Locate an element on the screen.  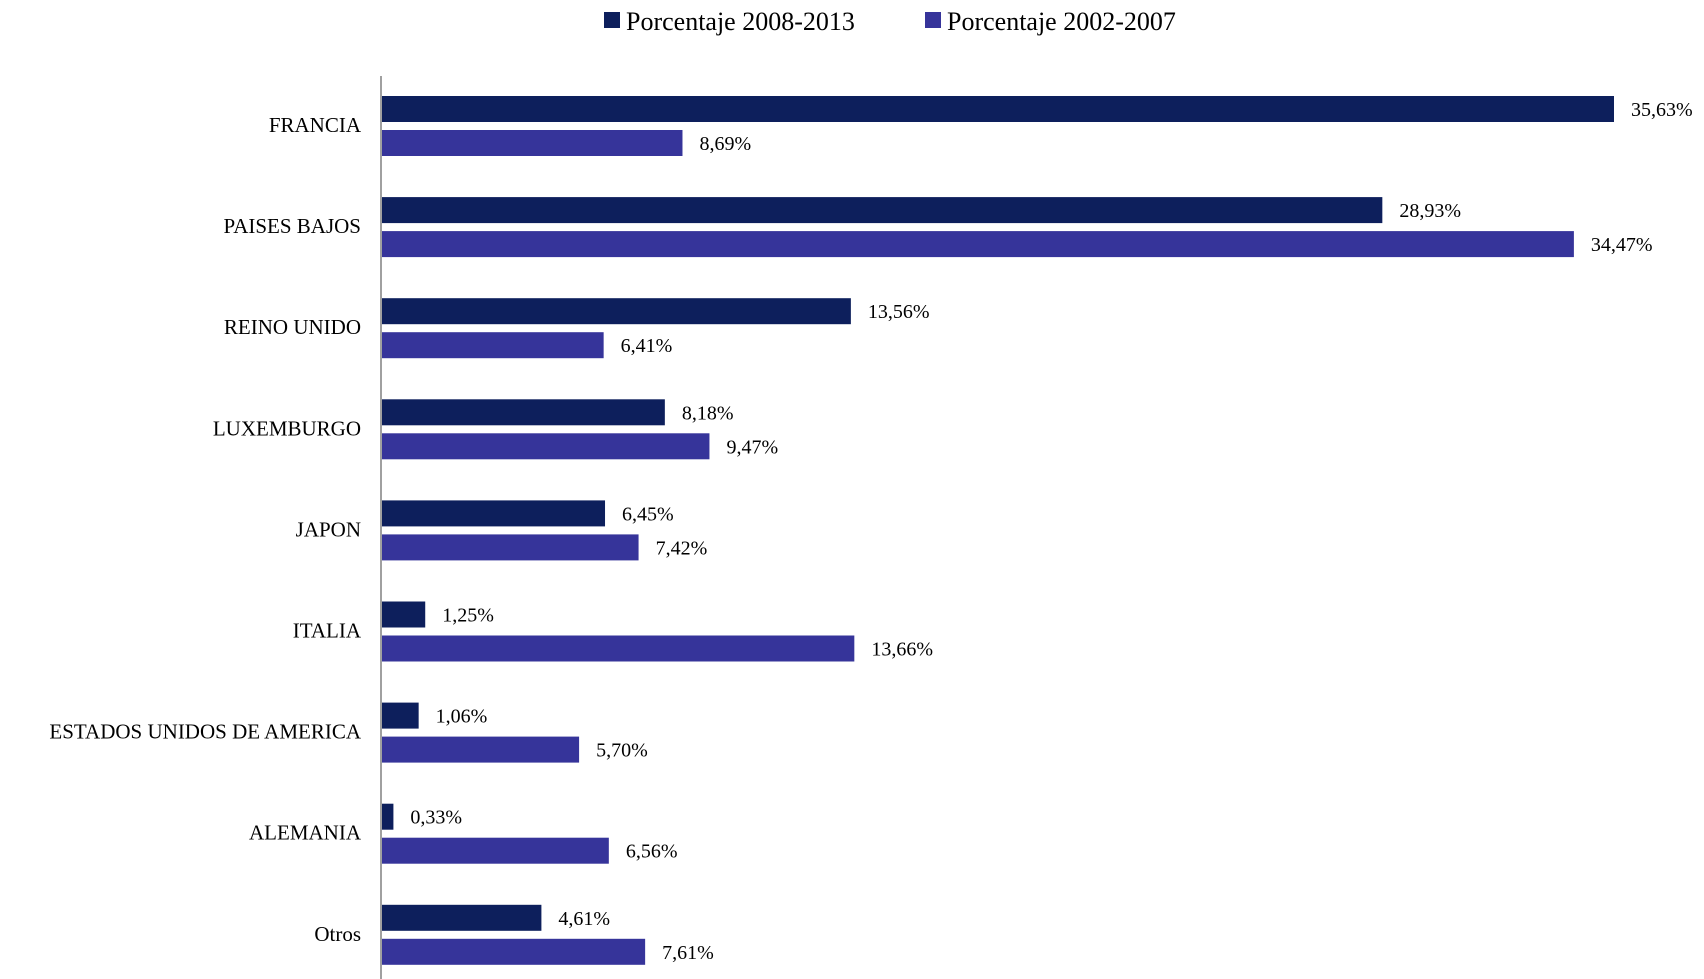
data-label-series-1: 28,93% is located at coordinates (1430, 211).